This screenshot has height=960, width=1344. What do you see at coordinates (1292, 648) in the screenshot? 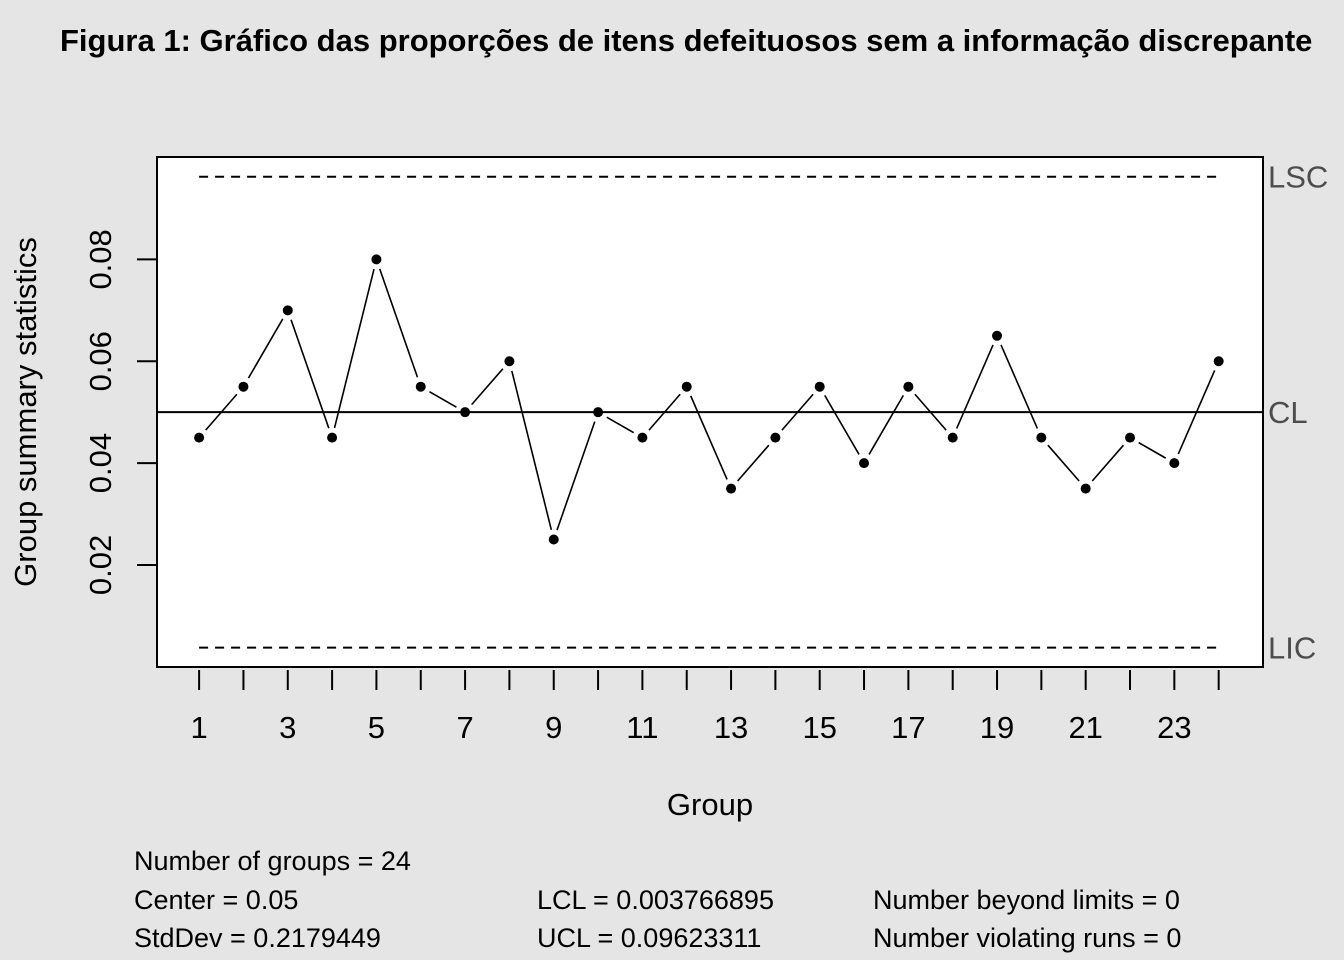
I see `lower-control-limit-label: LIC` at bounding box center [1292, 648].